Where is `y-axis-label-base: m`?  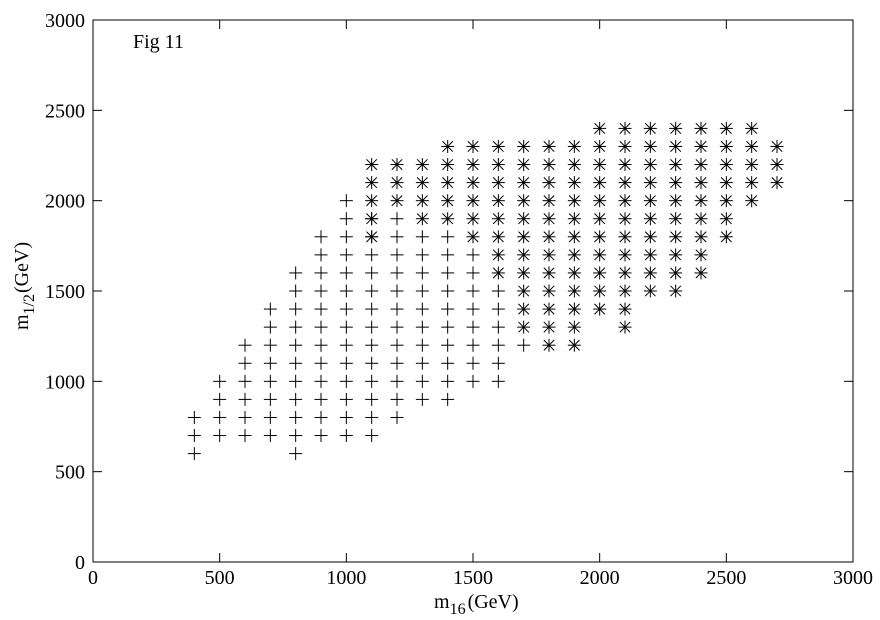
y-axis-label-base: m is located at coordinates (22, 322).